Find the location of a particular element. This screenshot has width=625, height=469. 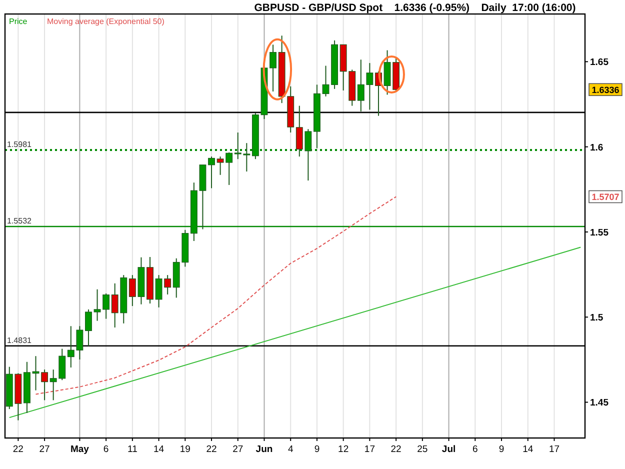

text: 1.5707 is located at coordinates (606, 197).